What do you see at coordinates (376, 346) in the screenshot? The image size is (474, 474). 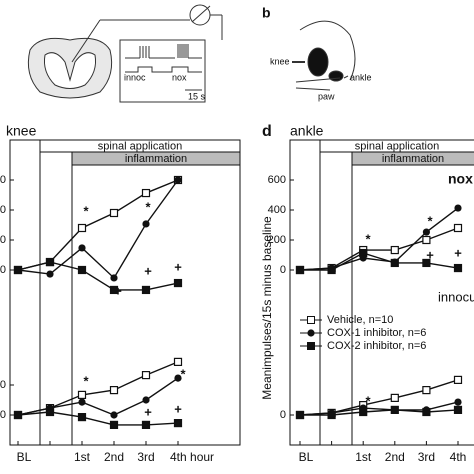 I see `legend-label: COX-2 inhibitor, n=6` at bounding box center [376, 346].